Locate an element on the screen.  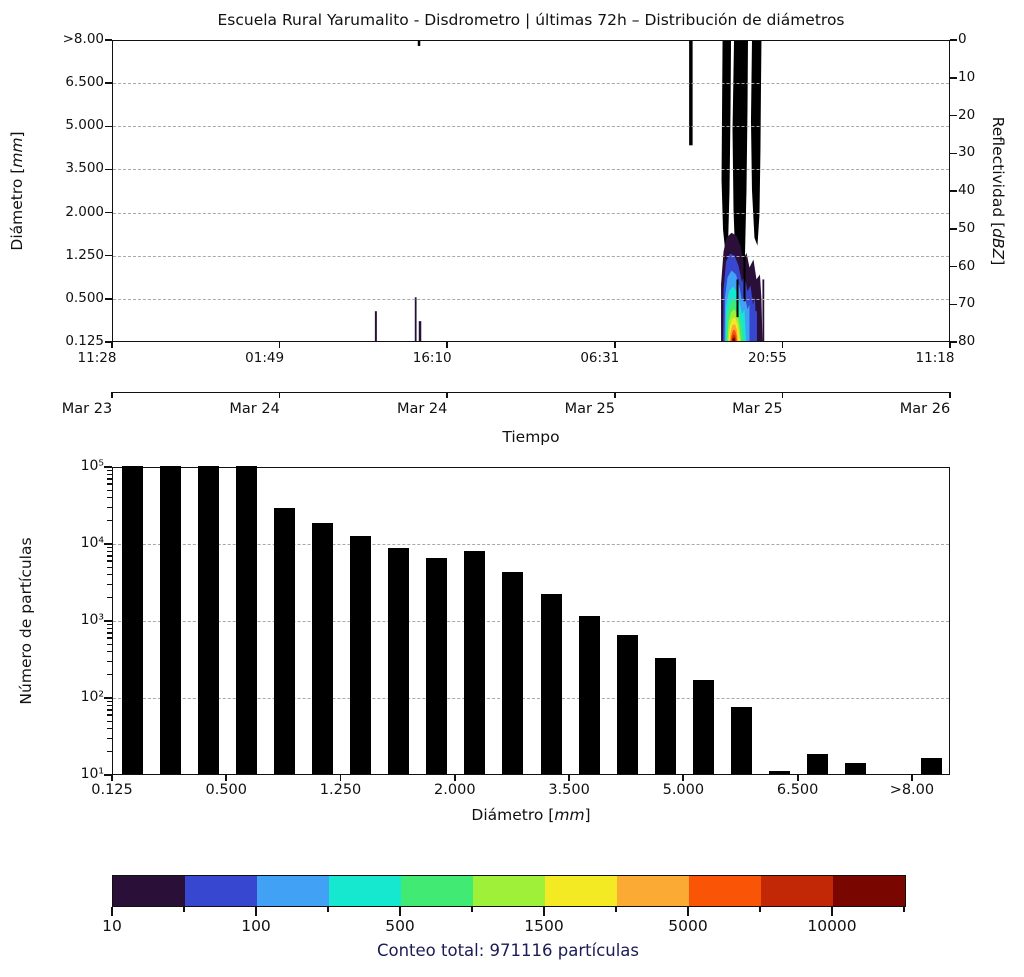
label-unit: mm is located at coordinates (17, 152).